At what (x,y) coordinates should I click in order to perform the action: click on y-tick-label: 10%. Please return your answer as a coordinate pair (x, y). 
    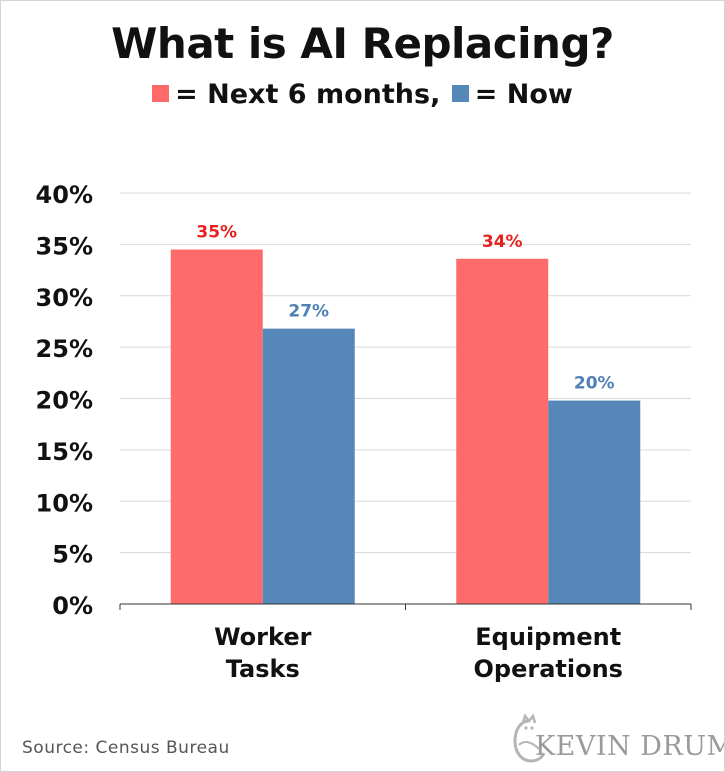
    Looking at the image, I should click on (64, 503).